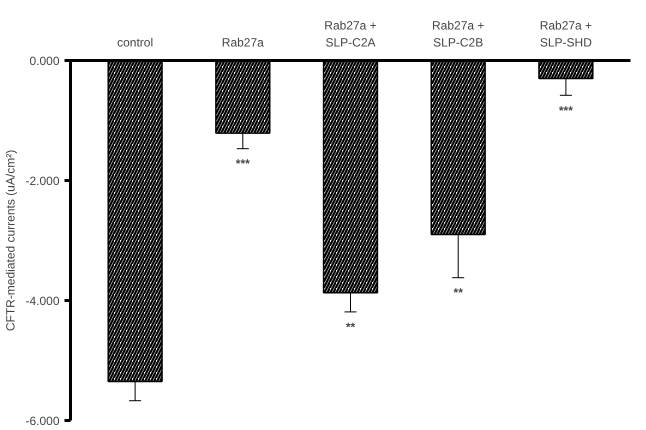 This screenshot has height=430, width=646. I want to click on x-tick-label: control, so click(135, 43).